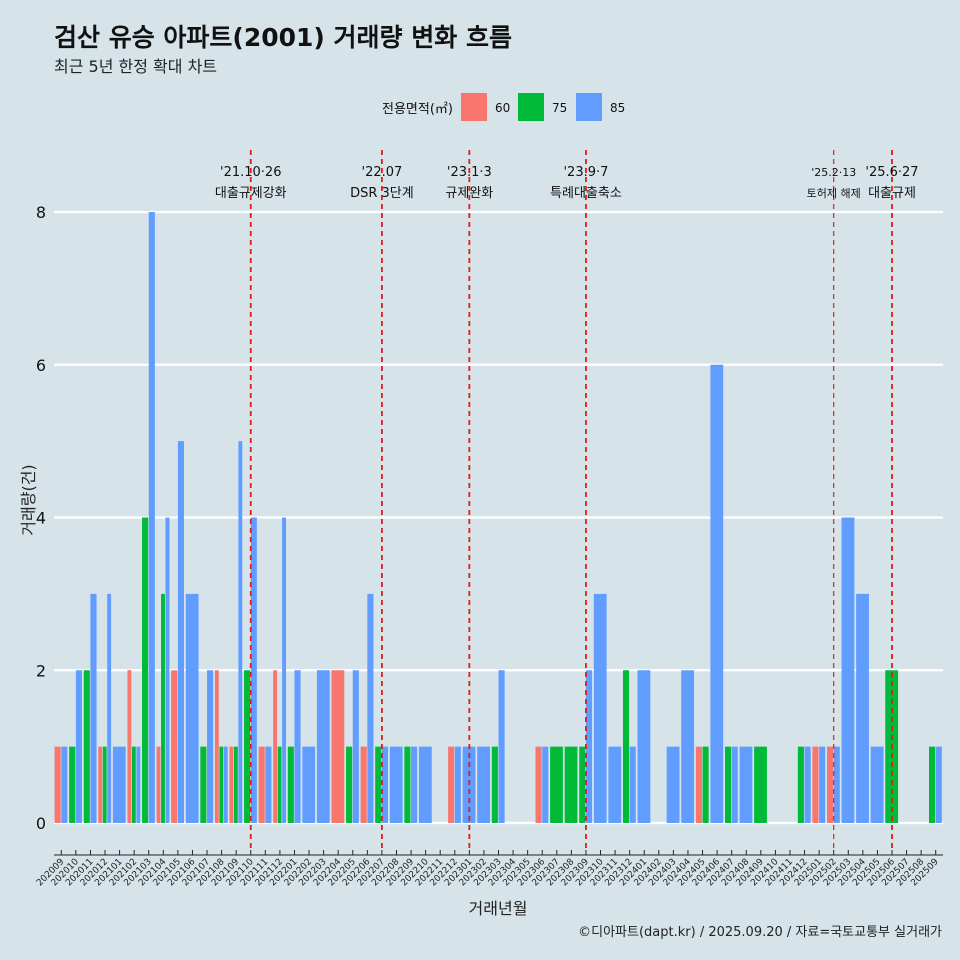 The width and height of the screenshot is (960, 960). What do you see at coordinates (469, 193) in the screenshot?
I see `policy-label: 규제완화` at bounding box center [469, 193].